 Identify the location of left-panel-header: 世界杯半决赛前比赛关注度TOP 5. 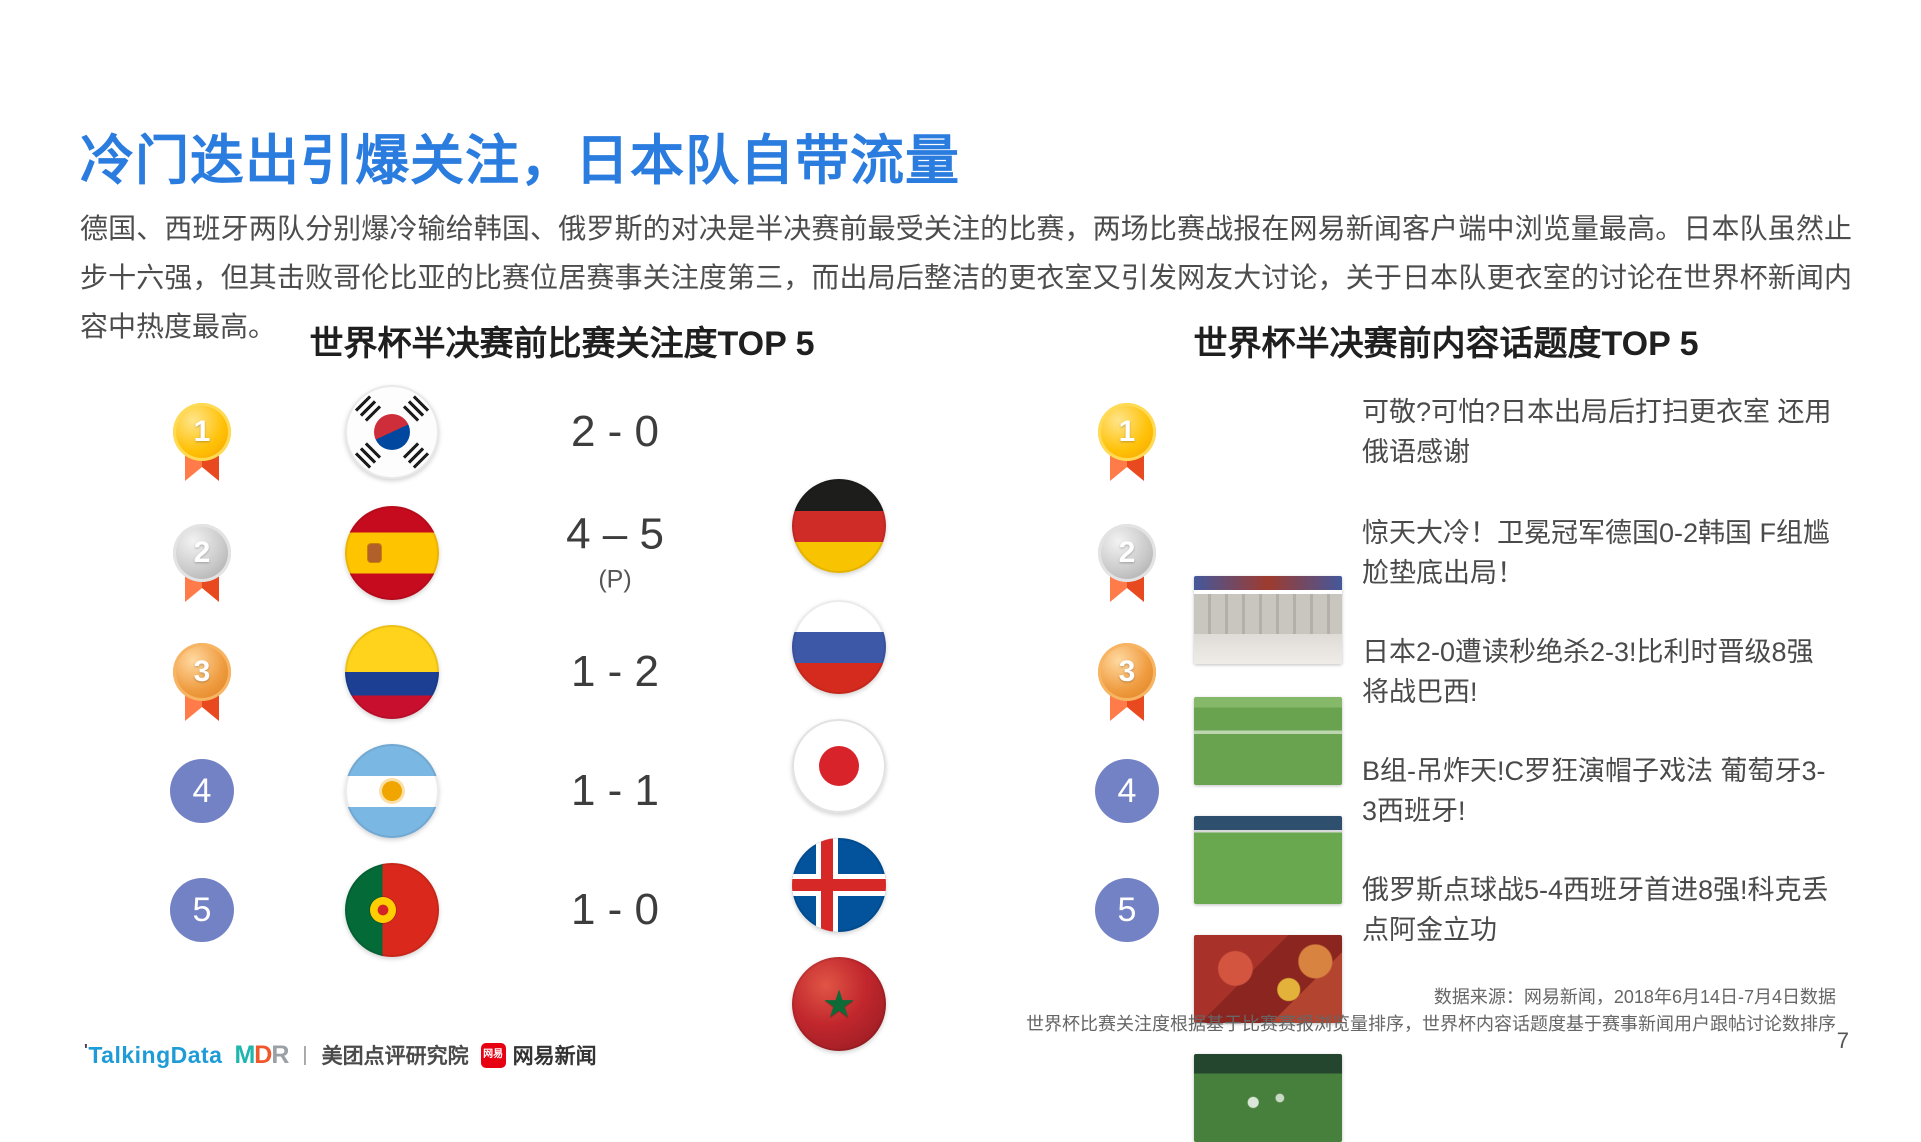
(562, 344).